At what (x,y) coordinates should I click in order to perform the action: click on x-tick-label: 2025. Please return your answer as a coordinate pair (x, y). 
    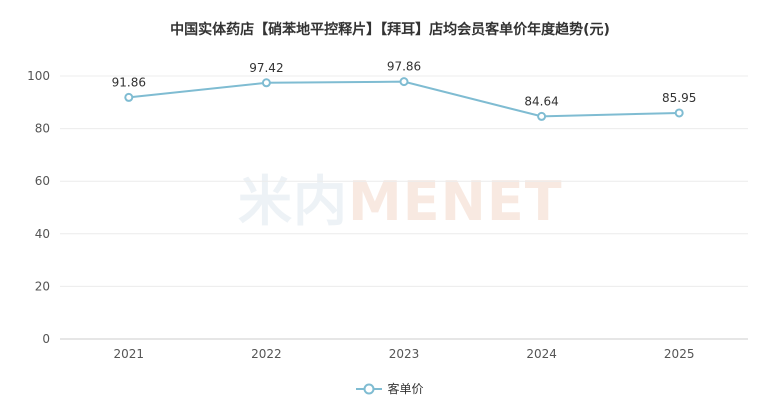
    Looking at the image, I should click on (679, 354).